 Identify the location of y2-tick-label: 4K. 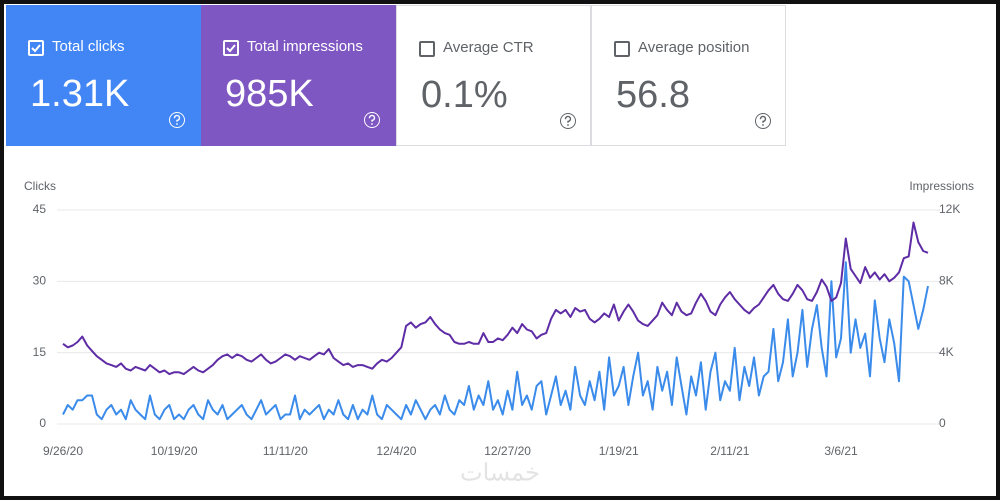
(946, 352).